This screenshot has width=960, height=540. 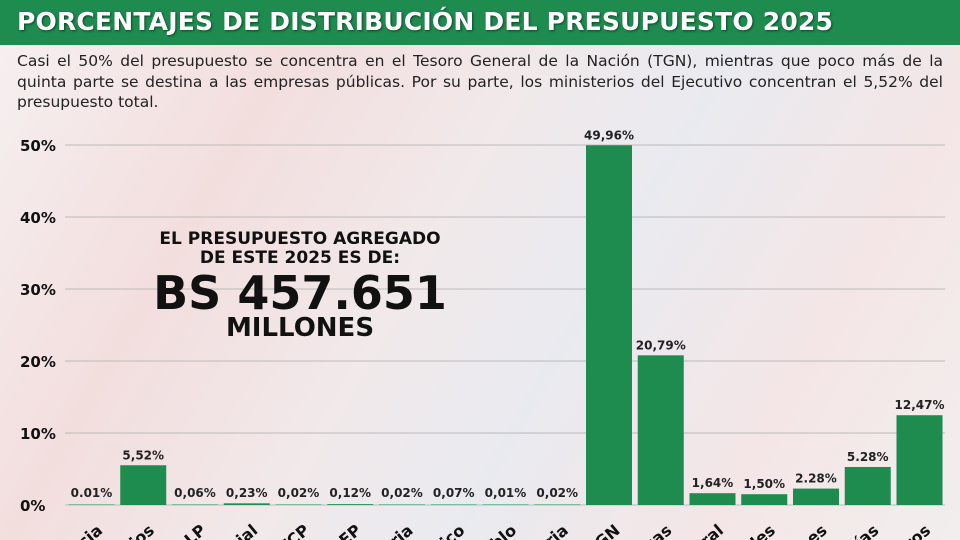 I want to click on data-label: 5,52%, so click(x=143, y=455).